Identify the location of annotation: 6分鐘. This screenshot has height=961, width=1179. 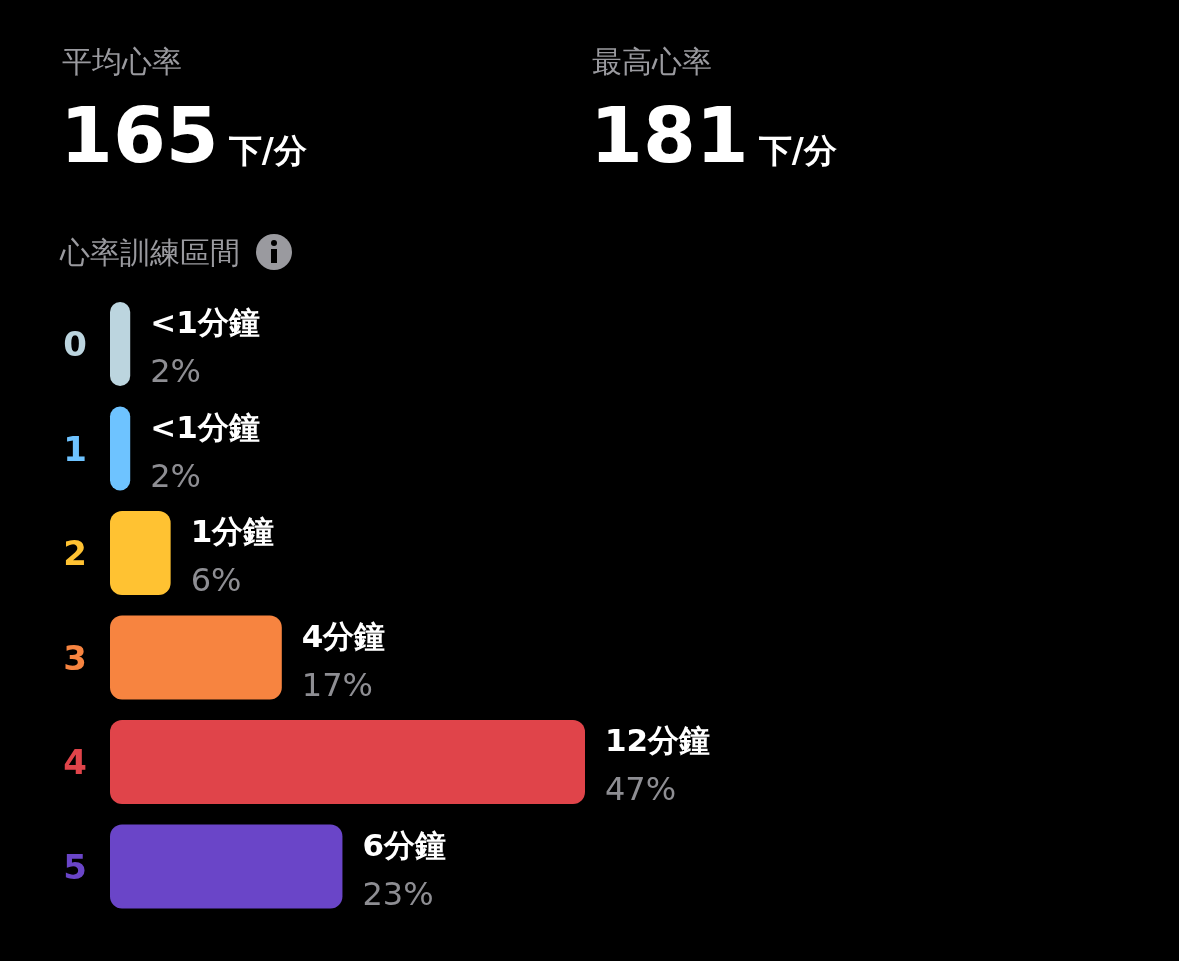
(404, 844).